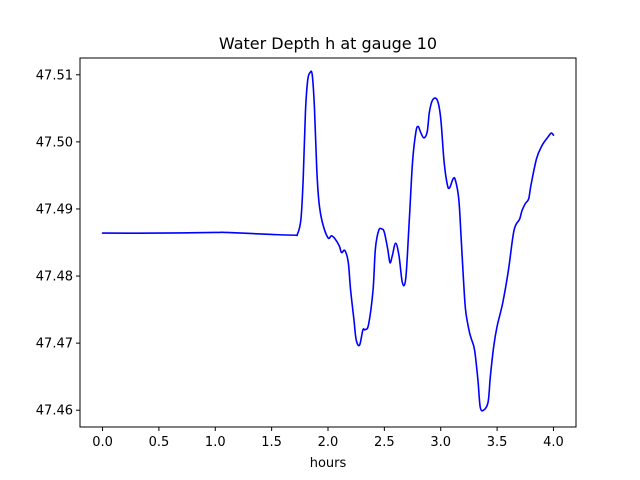 The image size is (640, 480). What do you see at coordinates (553, 442) in the screenshot?
I see `x-tick-label: 4.0` at bounding box center [553, 442].